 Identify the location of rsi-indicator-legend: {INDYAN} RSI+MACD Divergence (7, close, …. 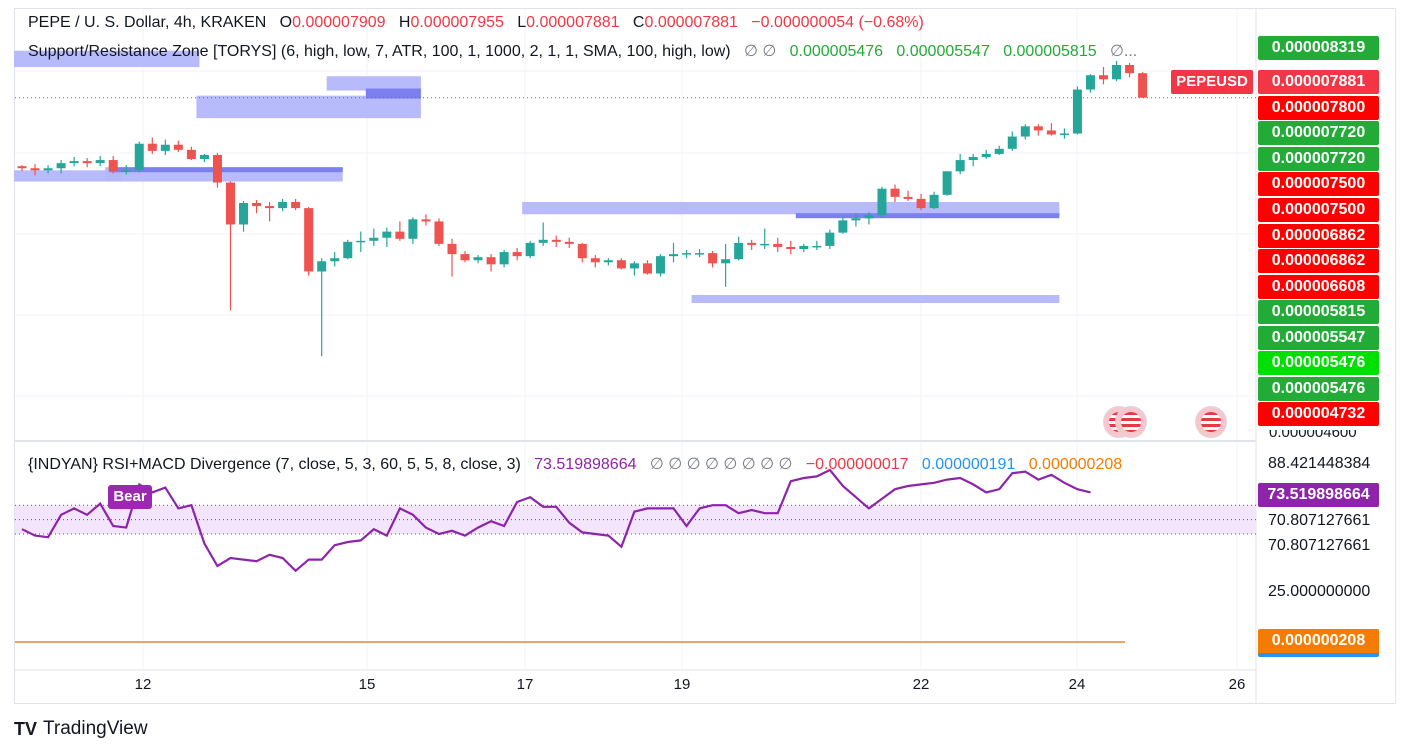
(575, 464).